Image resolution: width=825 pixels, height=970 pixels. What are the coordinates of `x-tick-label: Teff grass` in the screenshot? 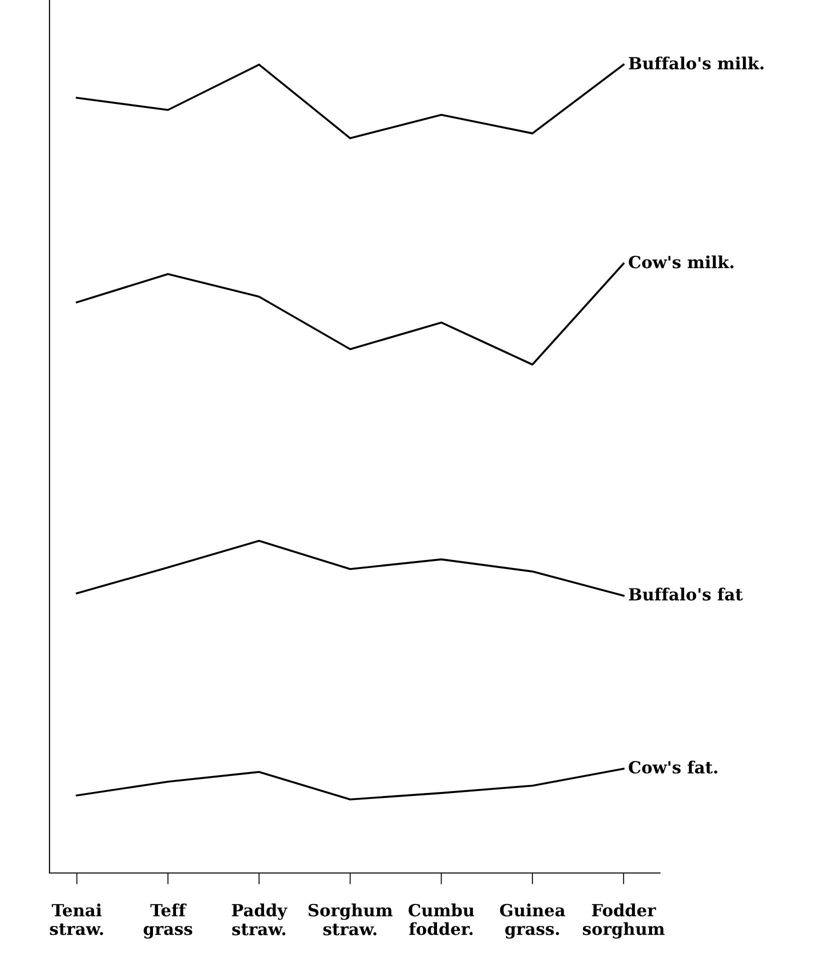 It's located at (168, 921).